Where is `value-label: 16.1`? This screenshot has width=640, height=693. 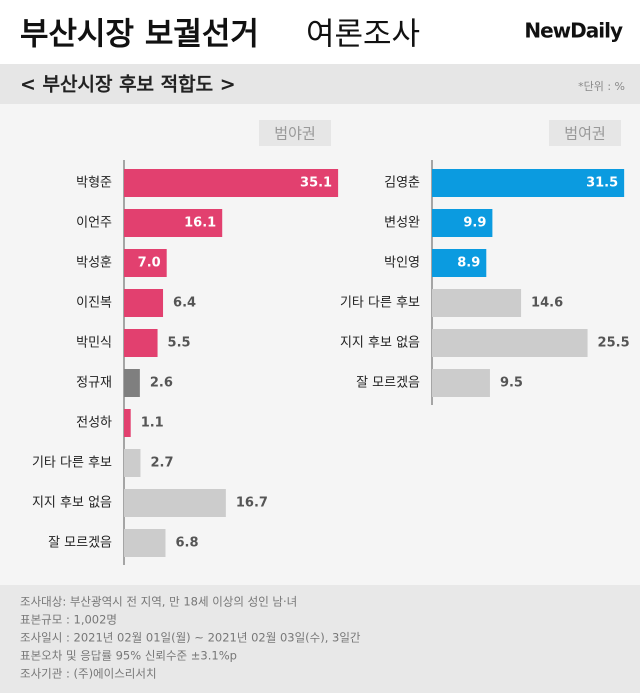
value-label: 16.1 is located at coordinates (200, 223).